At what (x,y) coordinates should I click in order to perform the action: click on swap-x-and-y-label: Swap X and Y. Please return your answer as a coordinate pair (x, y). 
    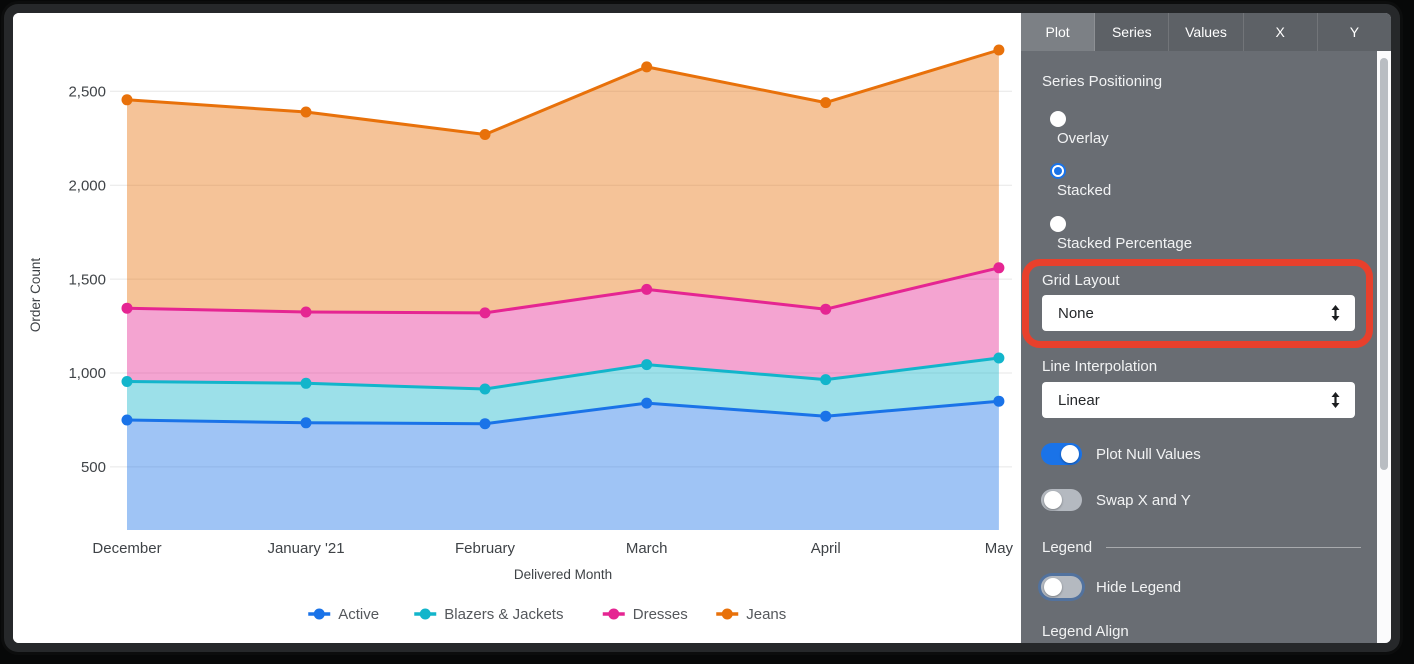
    Looking at the image, I should click on (1143, 500).